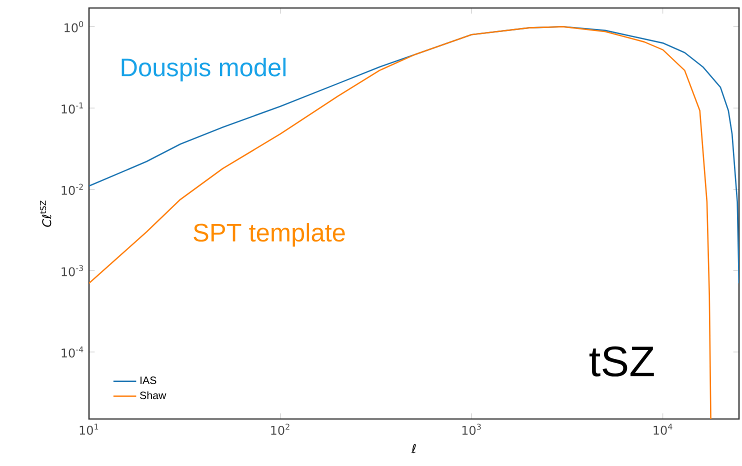 The width and height of the screenshot is (742, 466). Describe the element at coordinates (72, 108) in the screenshot. I see `y-tick-label: 10$^{-1}$` at that location.